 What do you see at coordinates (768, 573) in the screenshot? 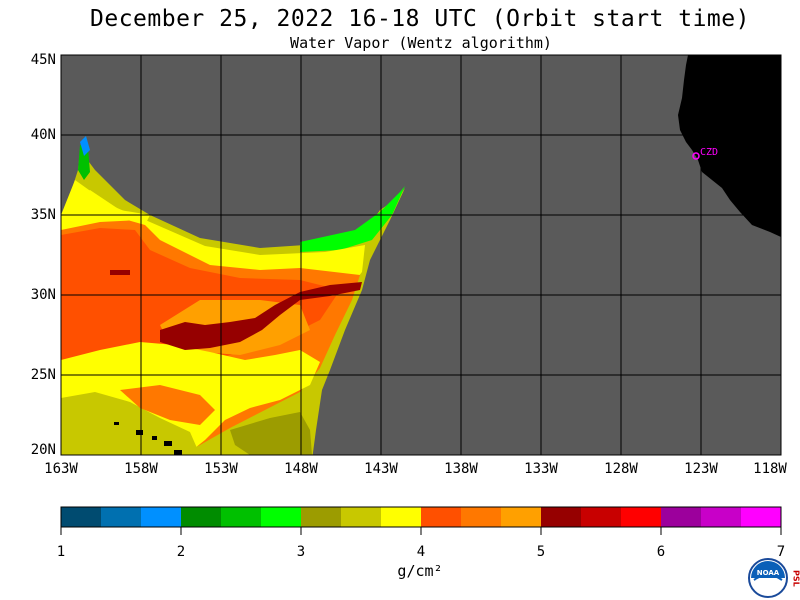
I see `noaa-logo-text: NOAA` at bounding box center [768, 573].